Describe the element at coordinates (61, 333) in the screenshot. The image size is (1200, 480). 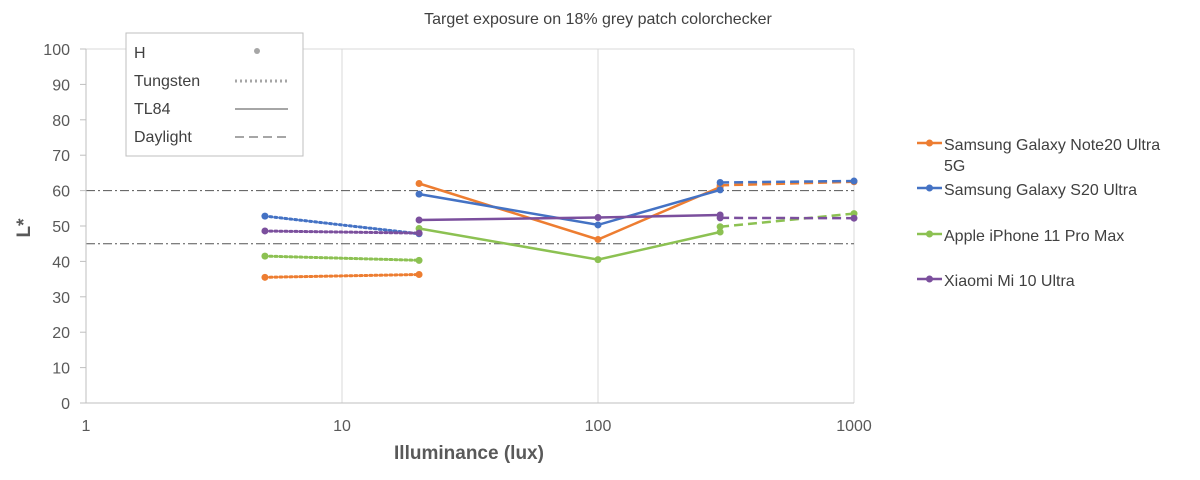
I see `y-tick-label: 20` at that location.